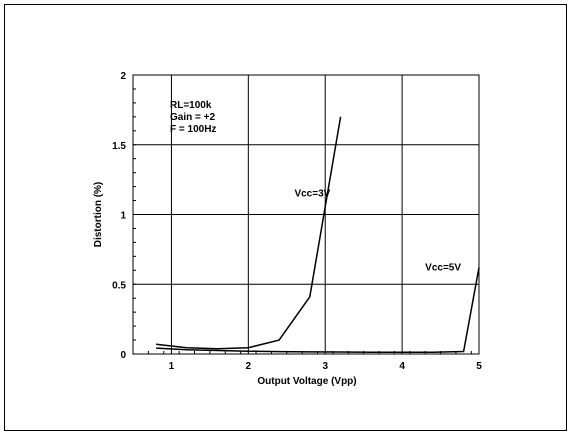  Describe the element at coordinates (119, 146) in the screenshot. I see `y-tick-label: 1.5` at that location.